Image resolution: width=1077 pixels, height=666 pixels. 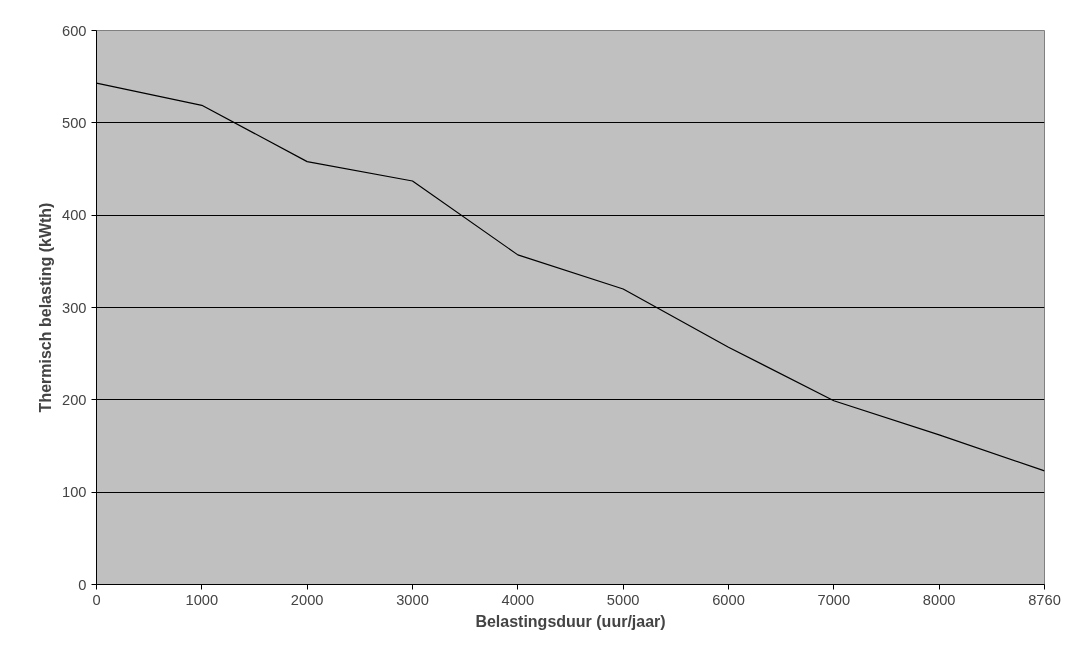 I want to click on x-tick-label: 0, so click(x=96, y=599).